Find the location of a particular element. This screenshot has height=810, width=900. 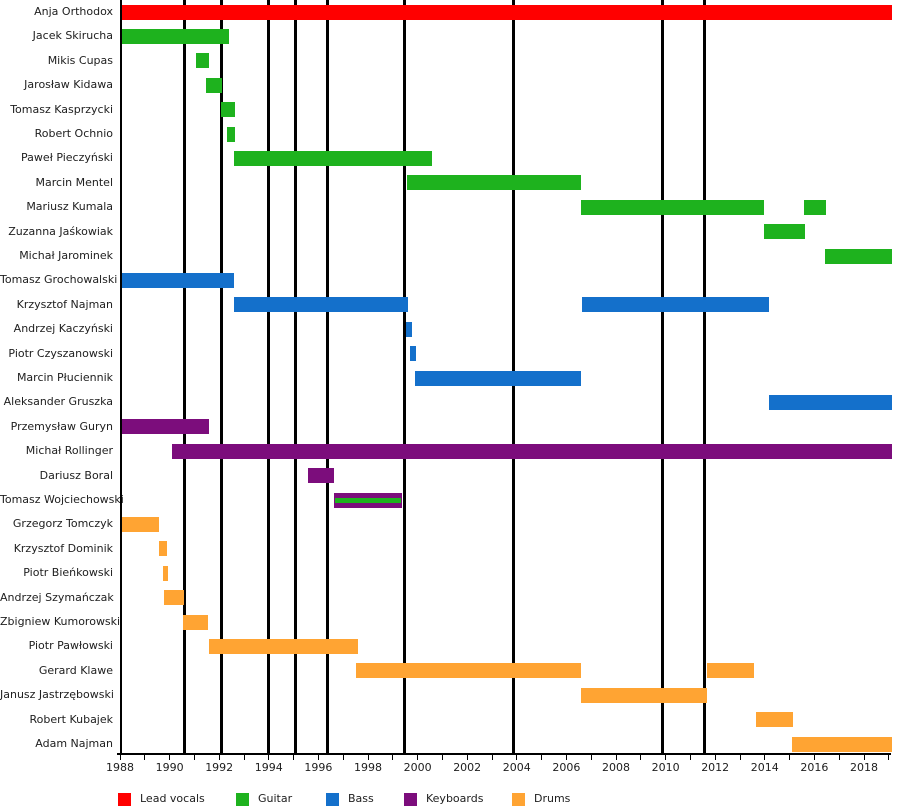

axis-tick-label: 1988 is located at coordinates (120, 767).